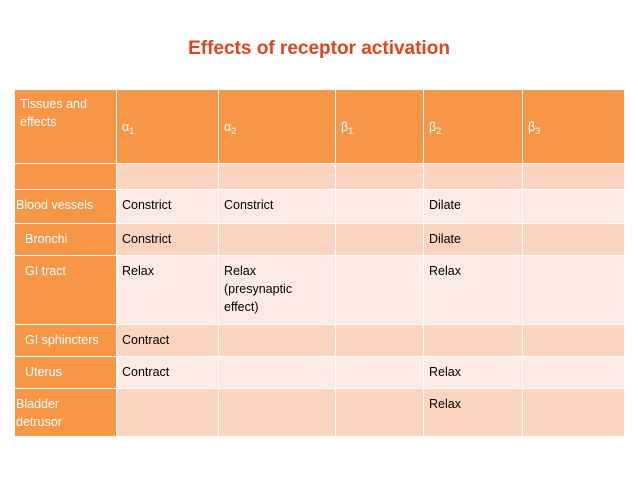  What do you see at coordinates (53, 104) in the screenshot?
I see `header-tissues-line1: Tissues and` at bounding box center [53, 104].